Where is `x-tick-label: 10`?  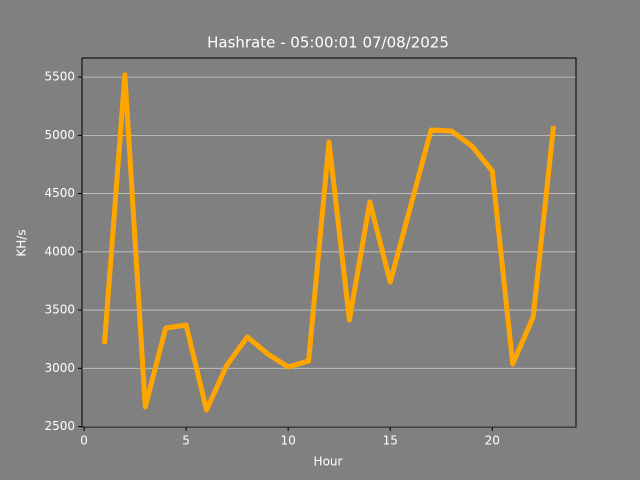 x-tick-label: 10 is located at coordinates (288, 441).